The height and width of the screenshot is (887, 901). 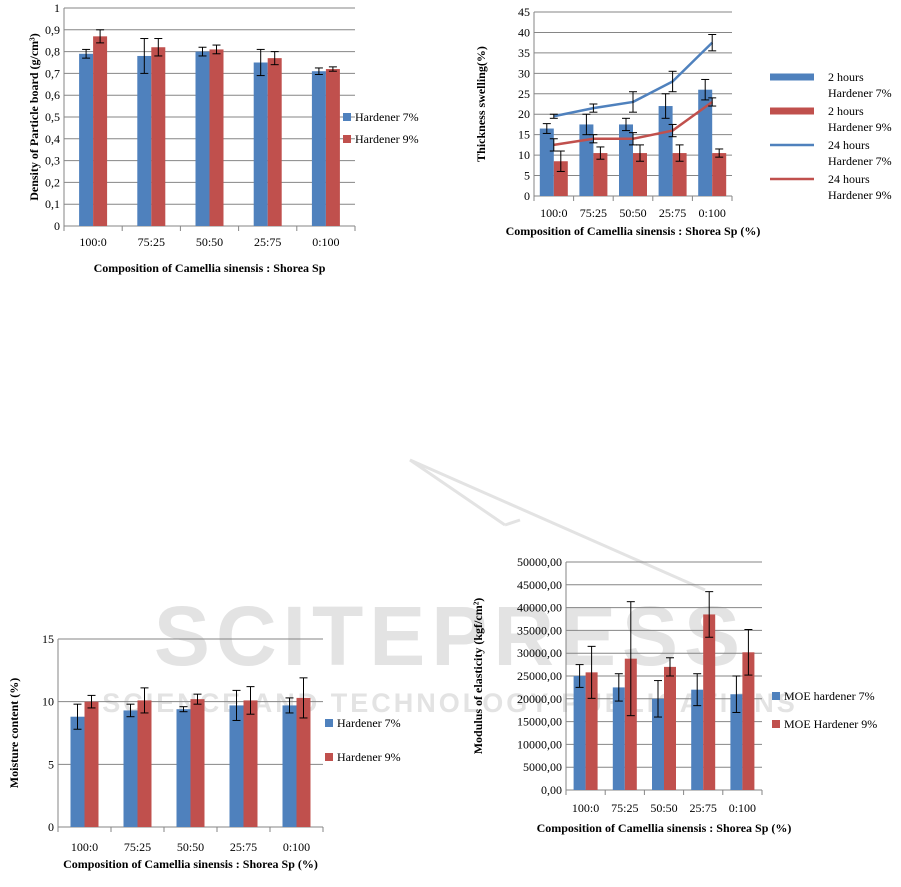 What do you see at coordinates (34, 117) in the screenshot?
I see `y-axis-title: Density of Particle board (g/cm³)` at bounding box center [34, 117].